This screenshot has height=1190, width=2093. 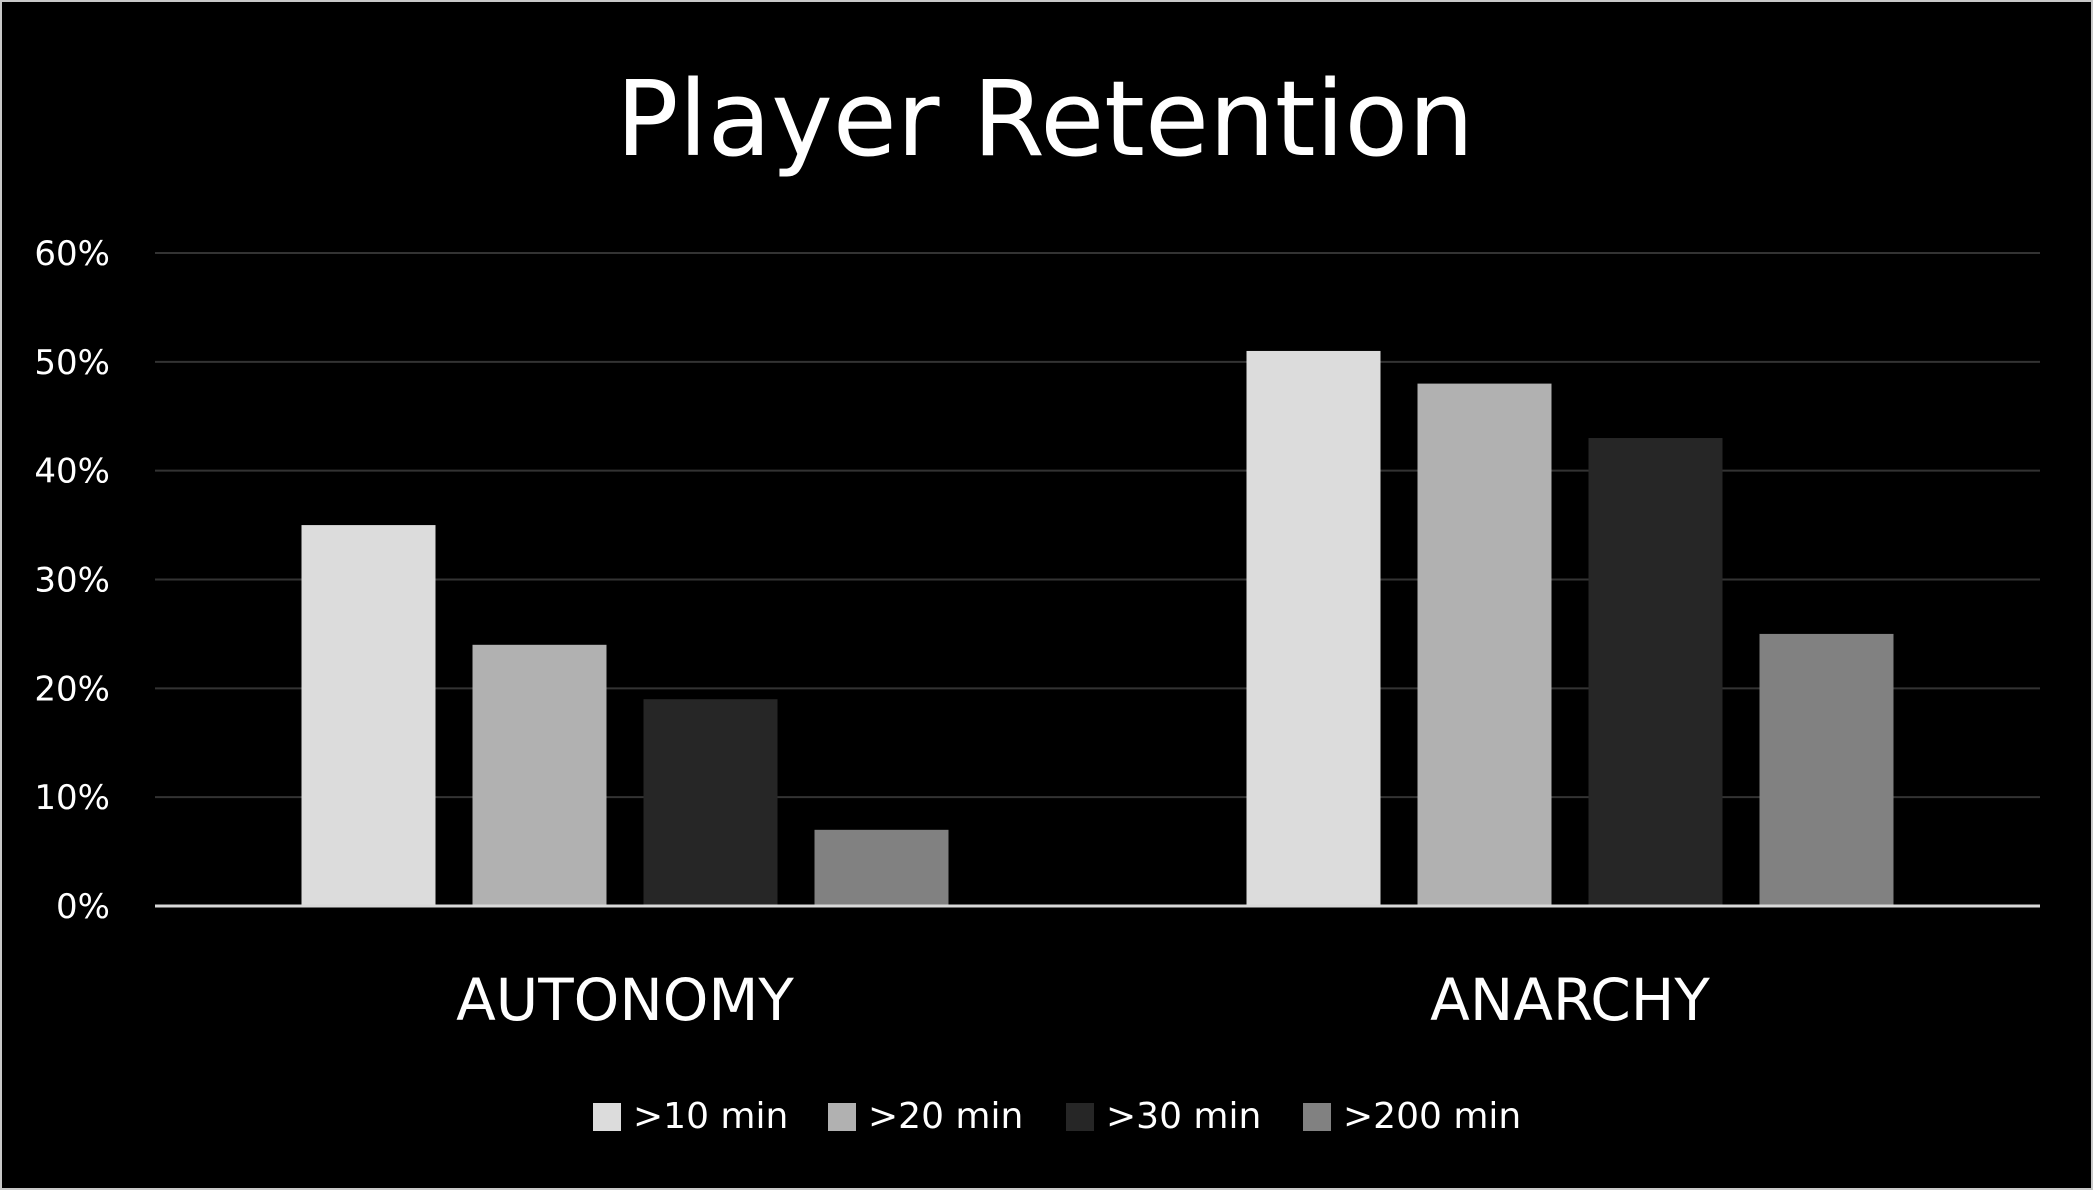 What do you see at coordinates (1083, 1000) in the screenshot?
I see `category-labels: AUTONOMY ANARCHY` at bounding box center [1083, 1000].